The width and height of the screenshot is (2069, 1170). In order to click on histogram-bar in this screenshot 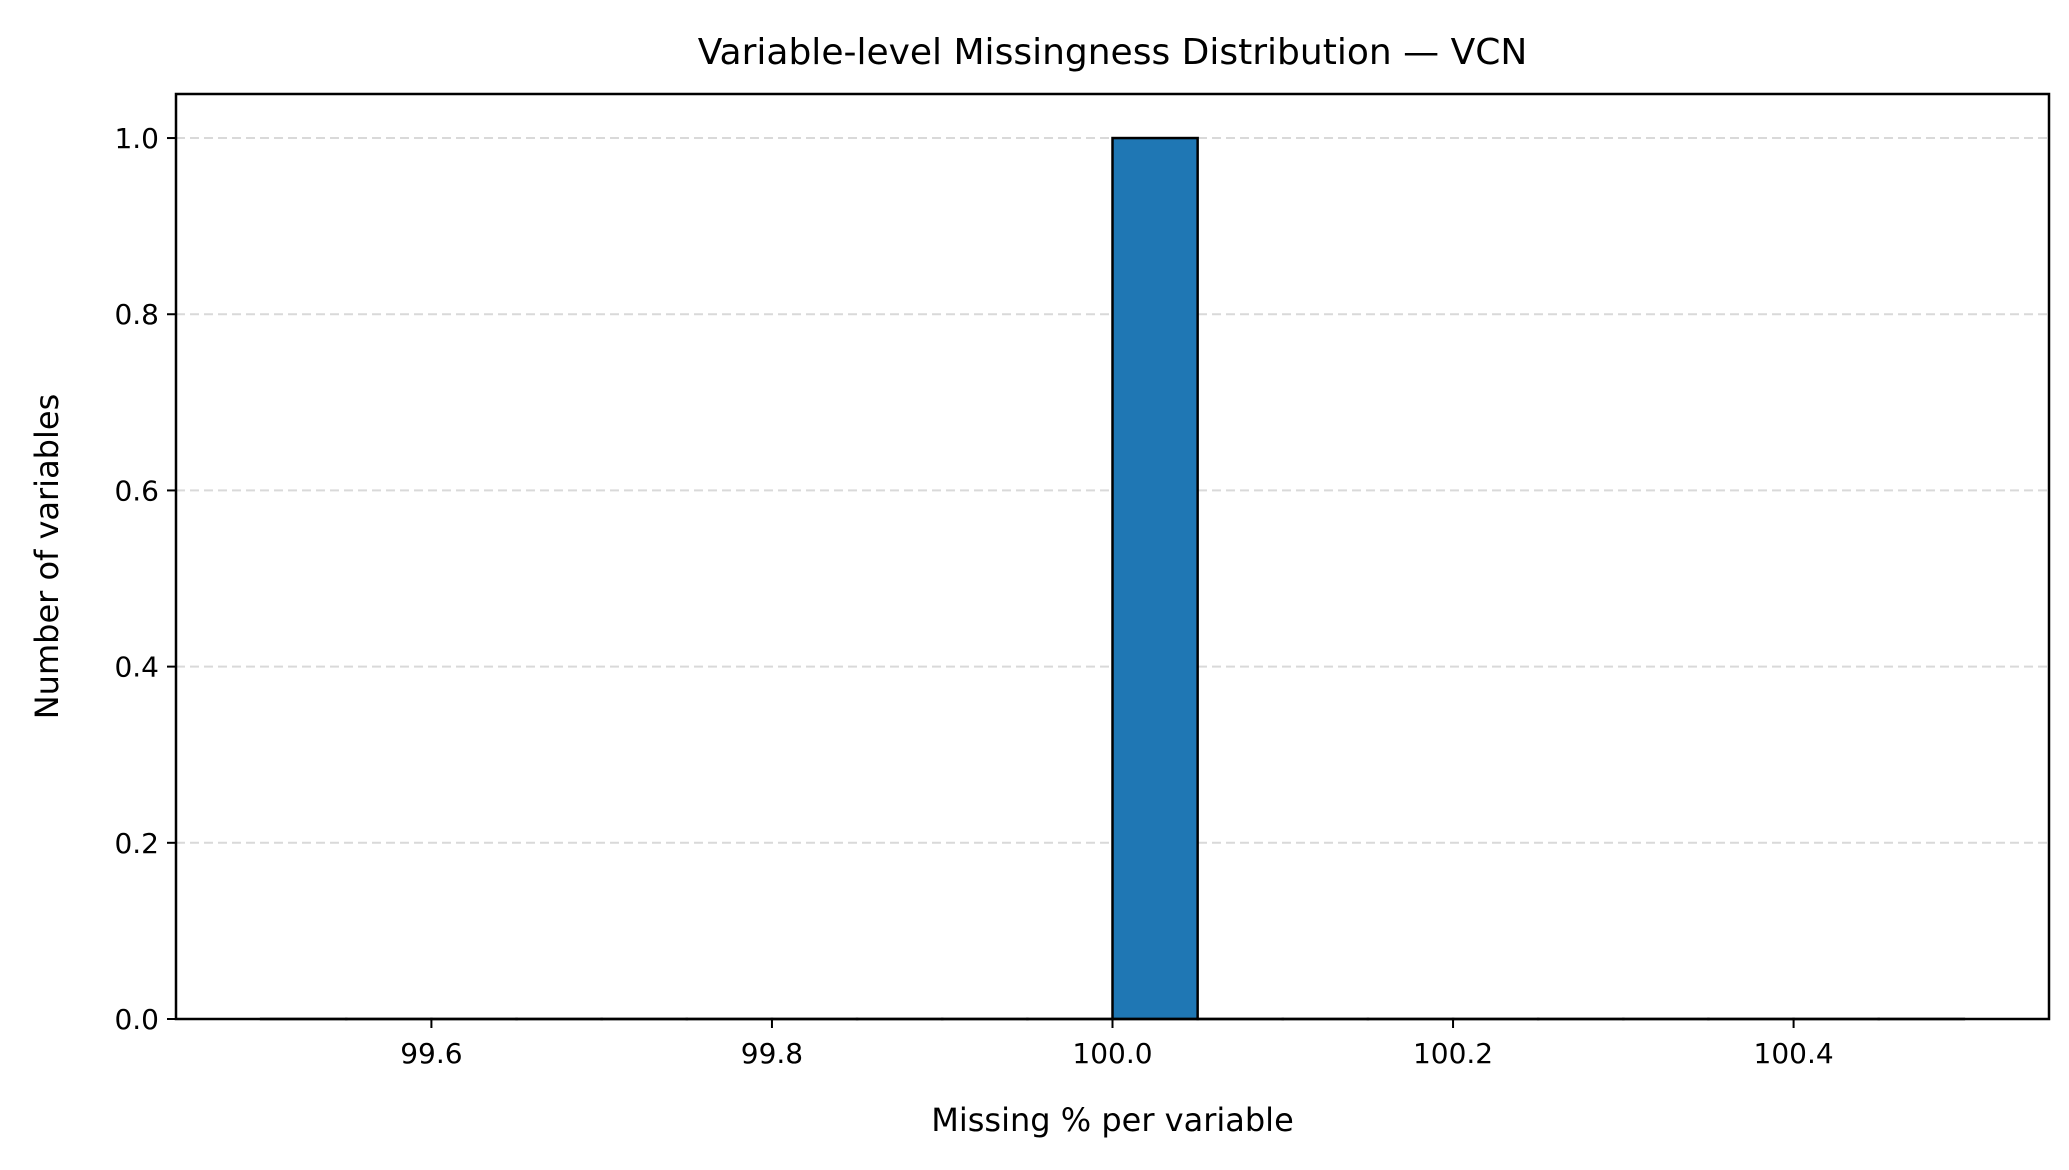, I will do `click(1155, 578)`.